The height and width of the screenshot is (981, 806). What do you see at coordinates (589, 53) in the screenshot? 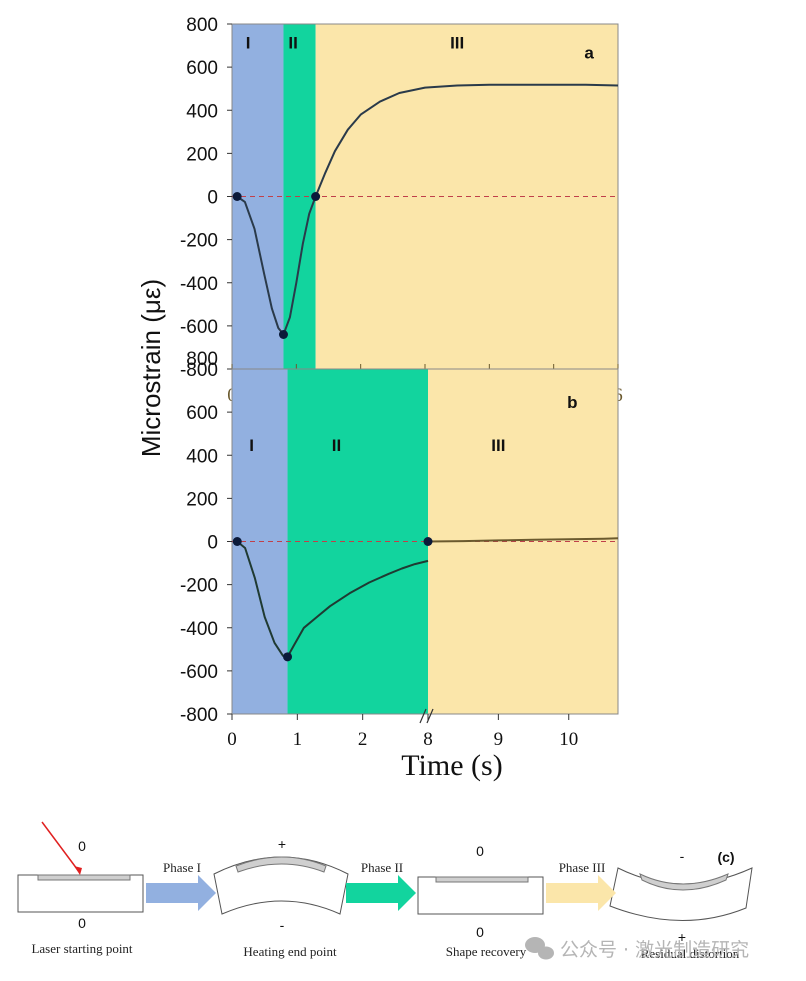
I see `panel-label: a` at bounding box center [589, 53].